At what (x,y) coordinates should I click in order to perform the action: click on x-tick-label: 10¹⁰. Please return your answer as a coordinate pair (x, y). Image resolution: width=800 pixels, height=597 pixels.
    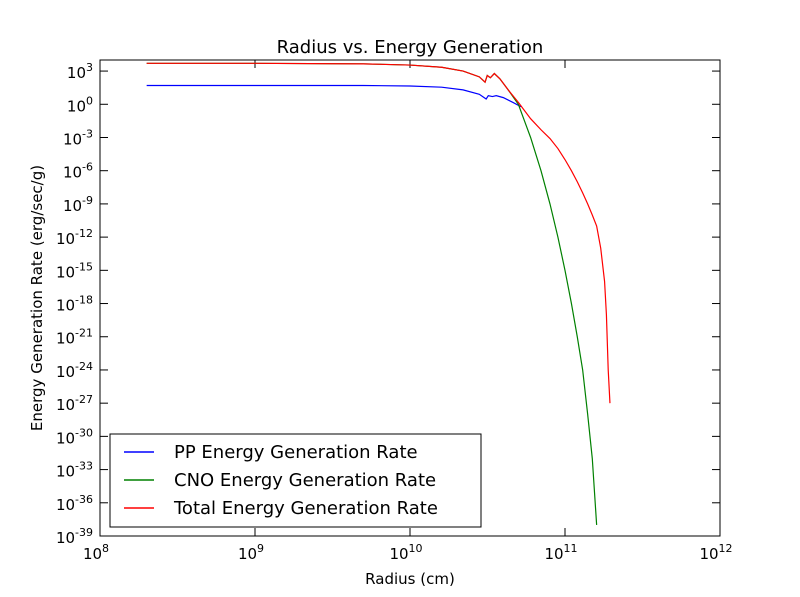
    Looking at the image, I should click on (405, 552).